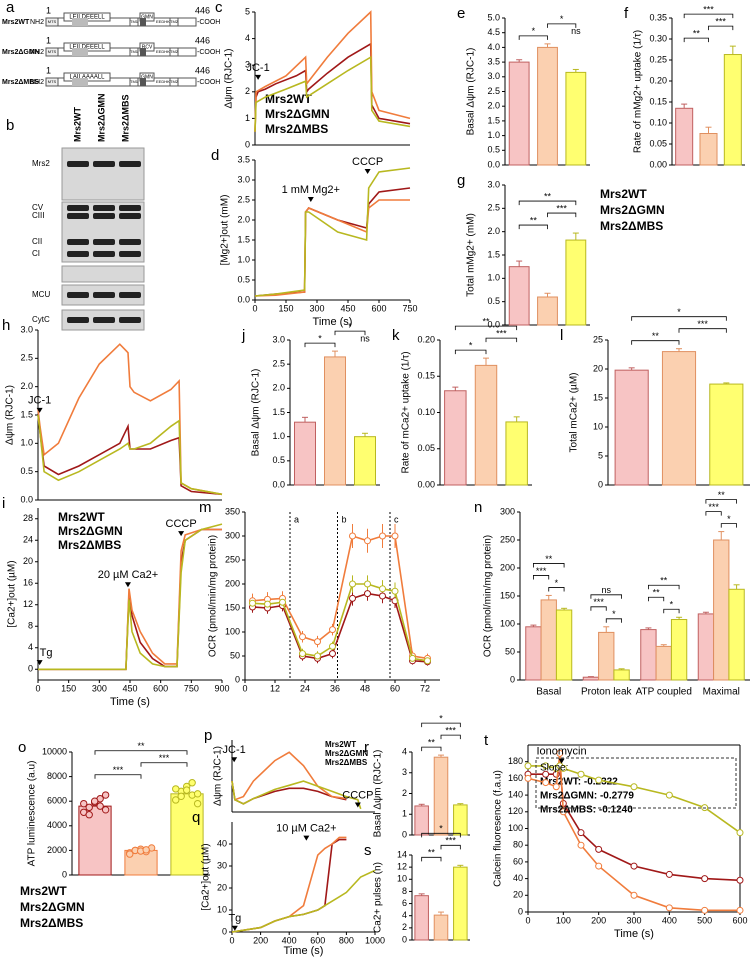 The image size is (755, 959). What do you see at coordinates (493, 61) in the screenshot?
I see `y-tick-label: 3.5` at bounding box center [493, 61].